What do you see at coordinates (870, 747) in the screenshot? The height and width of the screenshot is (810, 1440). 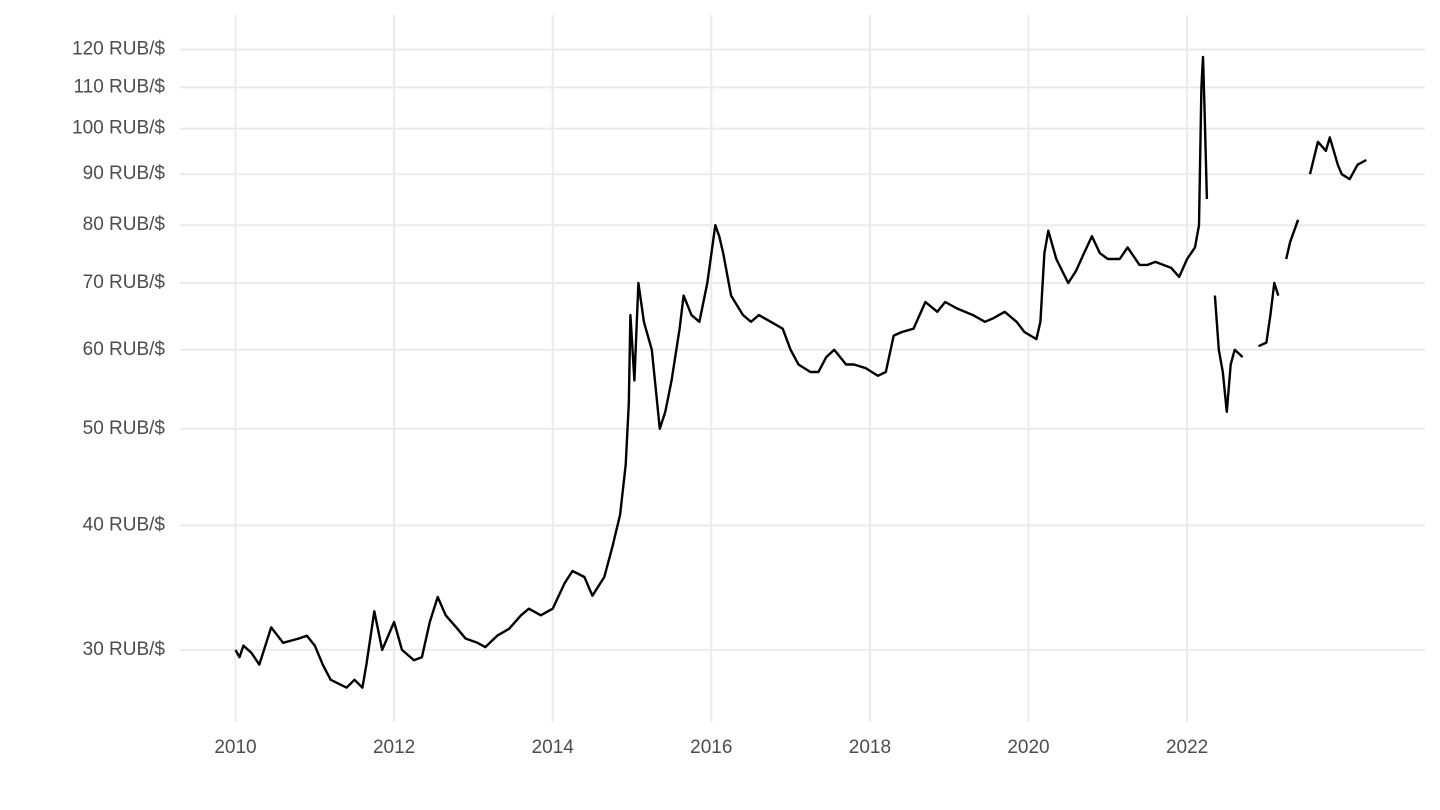 I see `x-tick-label: 2018` at bounding box center [870, 747].